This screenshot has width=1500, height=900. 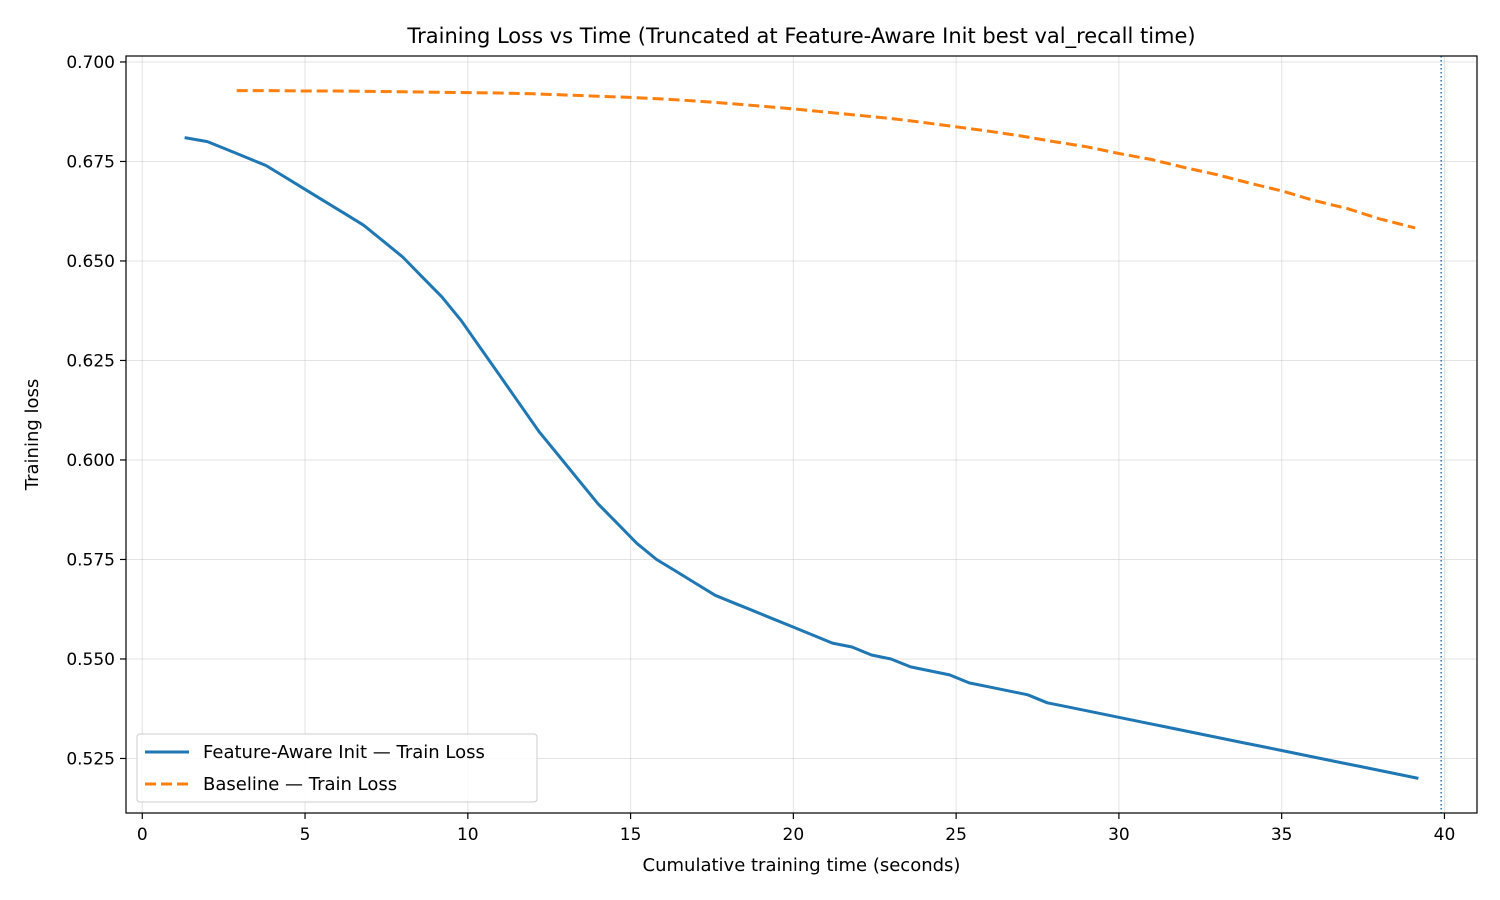 What do you see at coordinates (32, 435) in the screenshot?
I see `y-axis-label: Training loss` at bounding box center [32, 435].